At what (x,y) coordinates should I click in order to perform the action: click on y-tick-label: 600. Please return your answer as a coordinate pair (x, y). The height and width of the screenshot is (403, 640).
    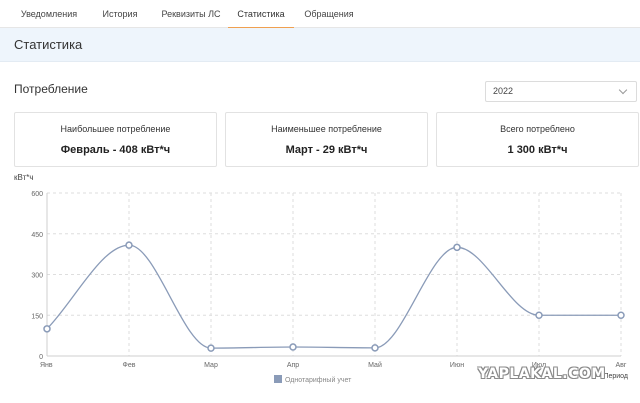
    Looking at the image, I should click on (37, 194).